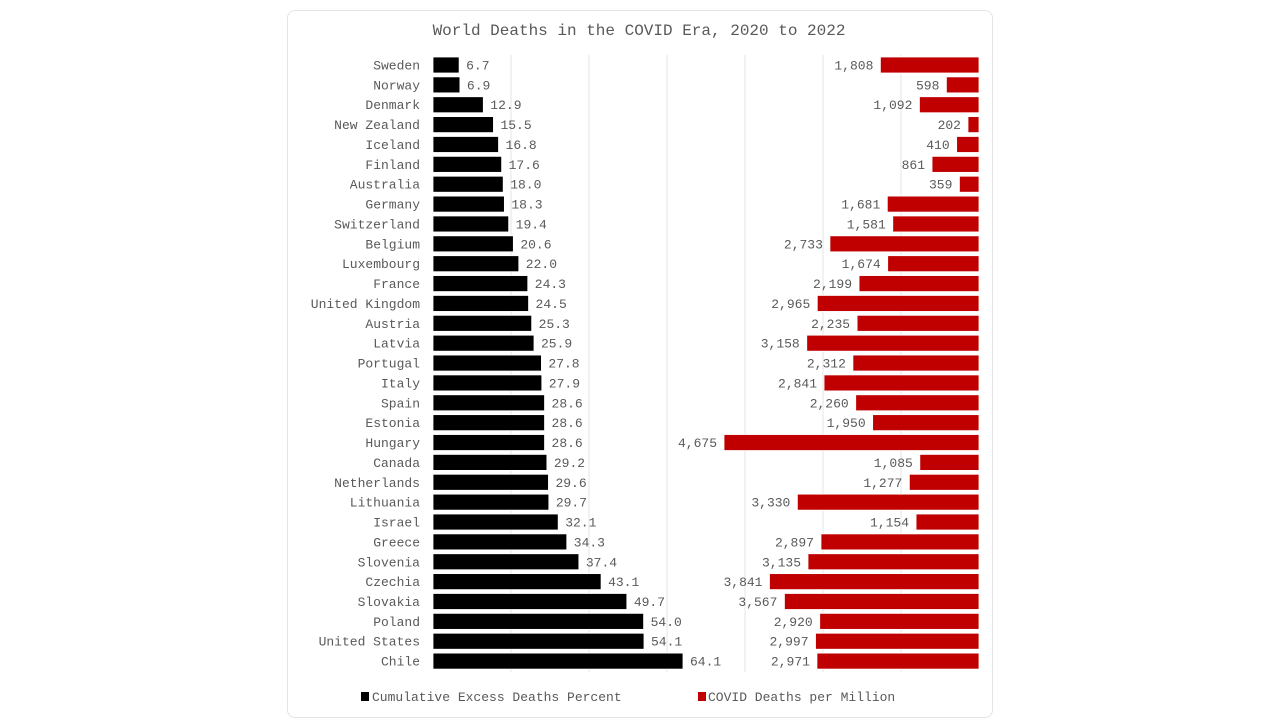  Describe the element at coordinates (377, 224) in the screenshot. I see `category-label: Switzerland` at that location.